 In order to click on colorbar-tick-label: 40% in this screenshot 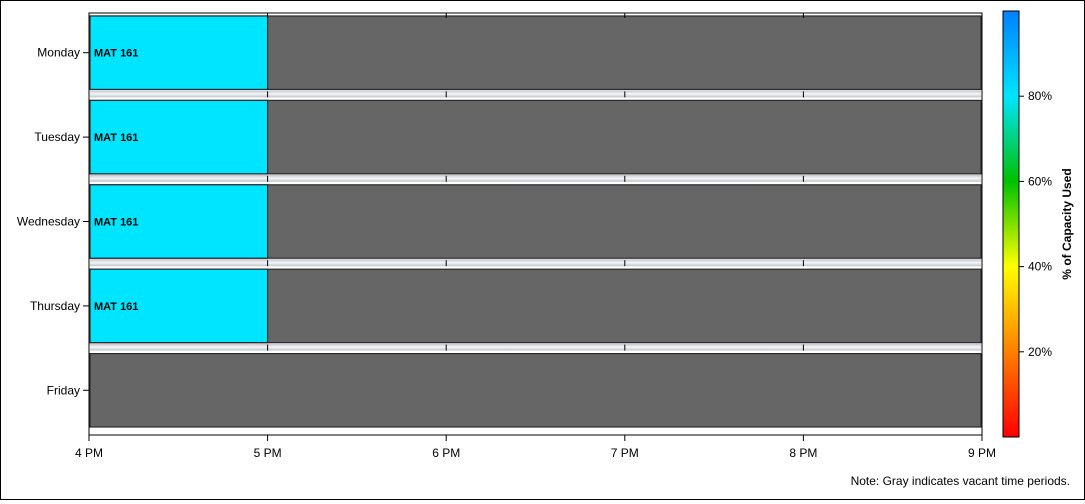, I will do `click(1040, 267)`.